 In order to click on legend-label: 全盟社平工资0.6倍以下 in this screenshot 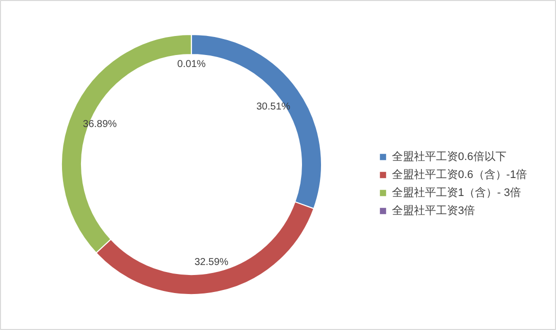, I will do `click(449, 157)`.